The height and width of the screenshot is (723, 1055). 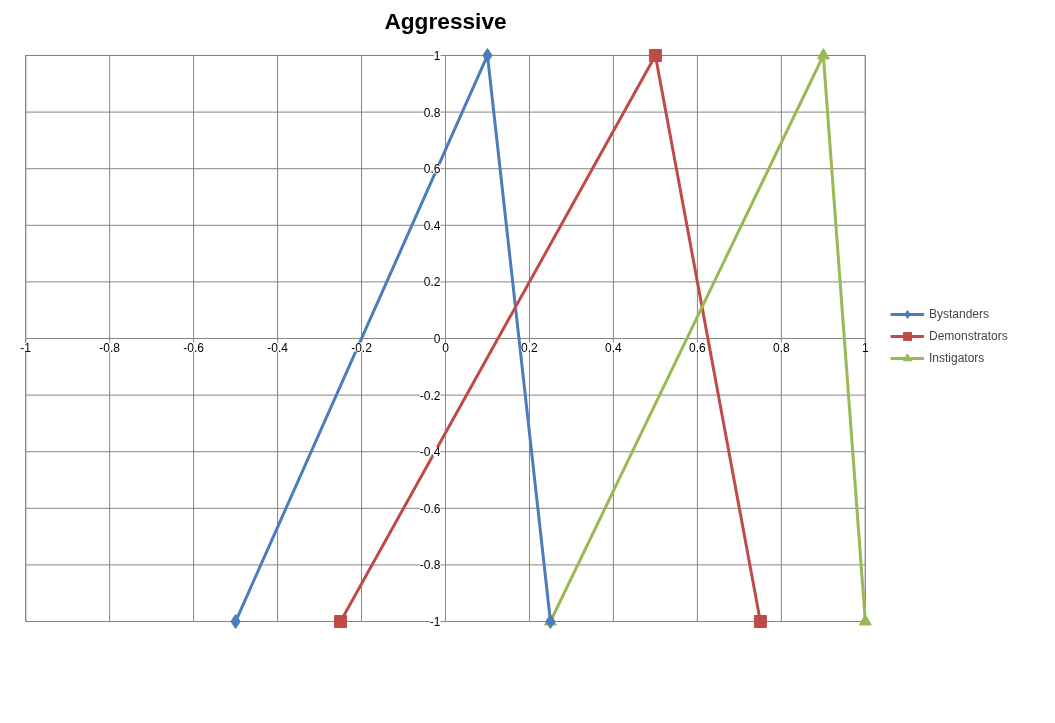 What do you see at coordinates (430, 395) in the screenshot?
I see `y-tick-label: -0.2` at bounding box center [430, 395].